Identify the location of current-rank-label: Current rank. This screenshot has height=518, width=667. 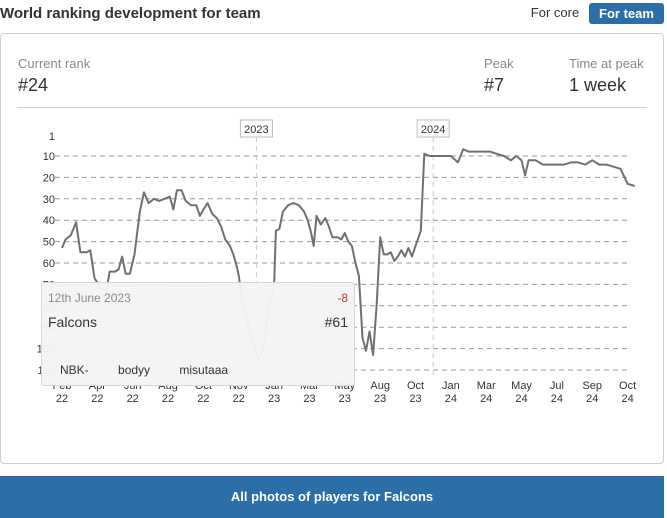
(54, 63).